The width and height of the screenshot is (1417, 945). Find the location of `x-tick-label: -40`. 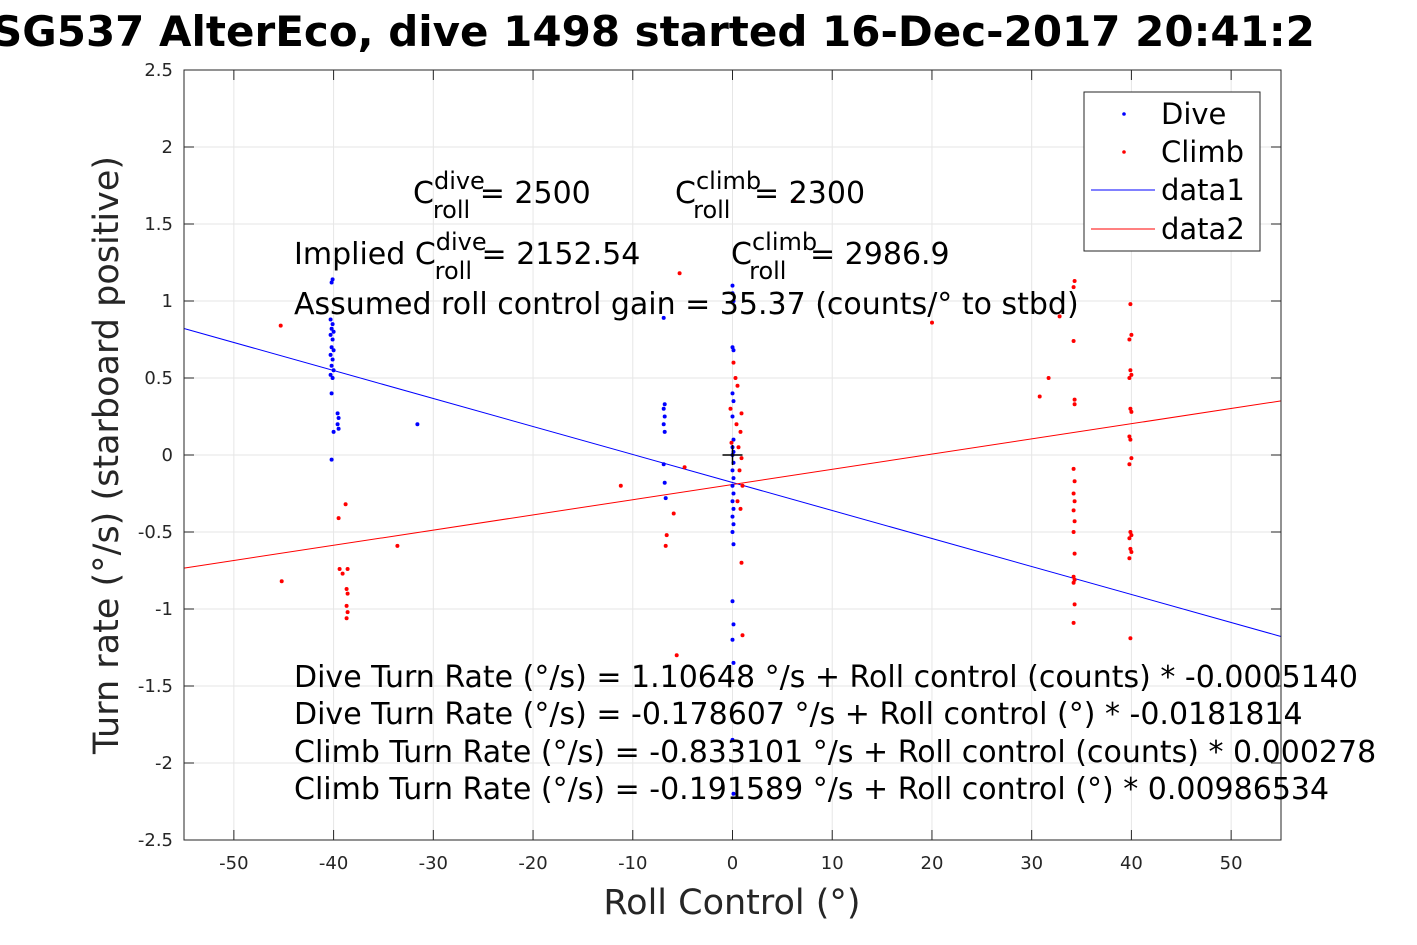

x-tick-label: -40 is located at coordinates (333, 863).